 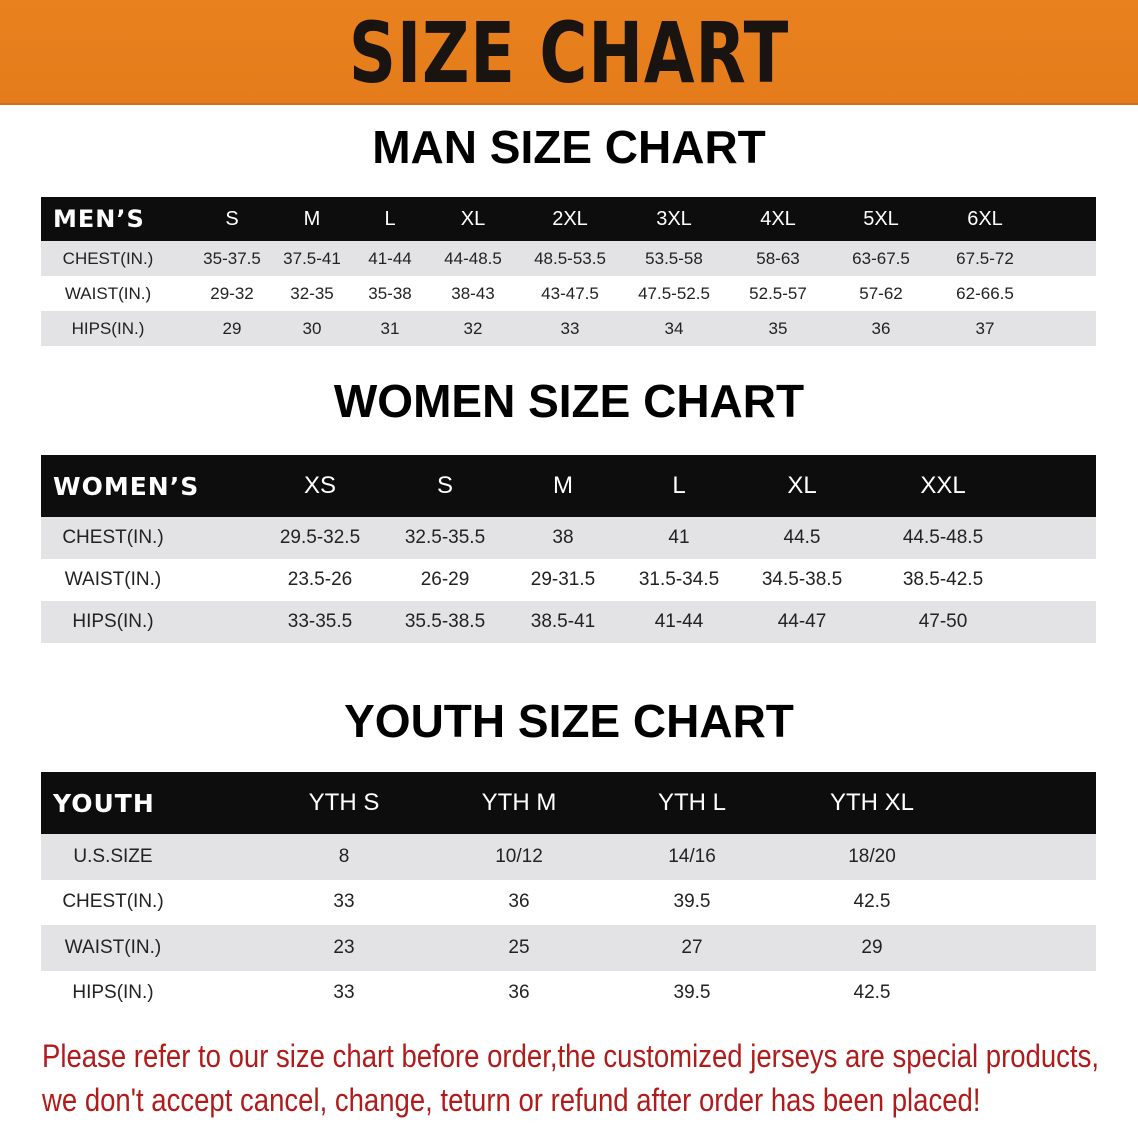 What do you see at coordinates (802, 579) in the screenshot?
I see `table-cell: 34.5-38.5` at bounding box center [802, 579].